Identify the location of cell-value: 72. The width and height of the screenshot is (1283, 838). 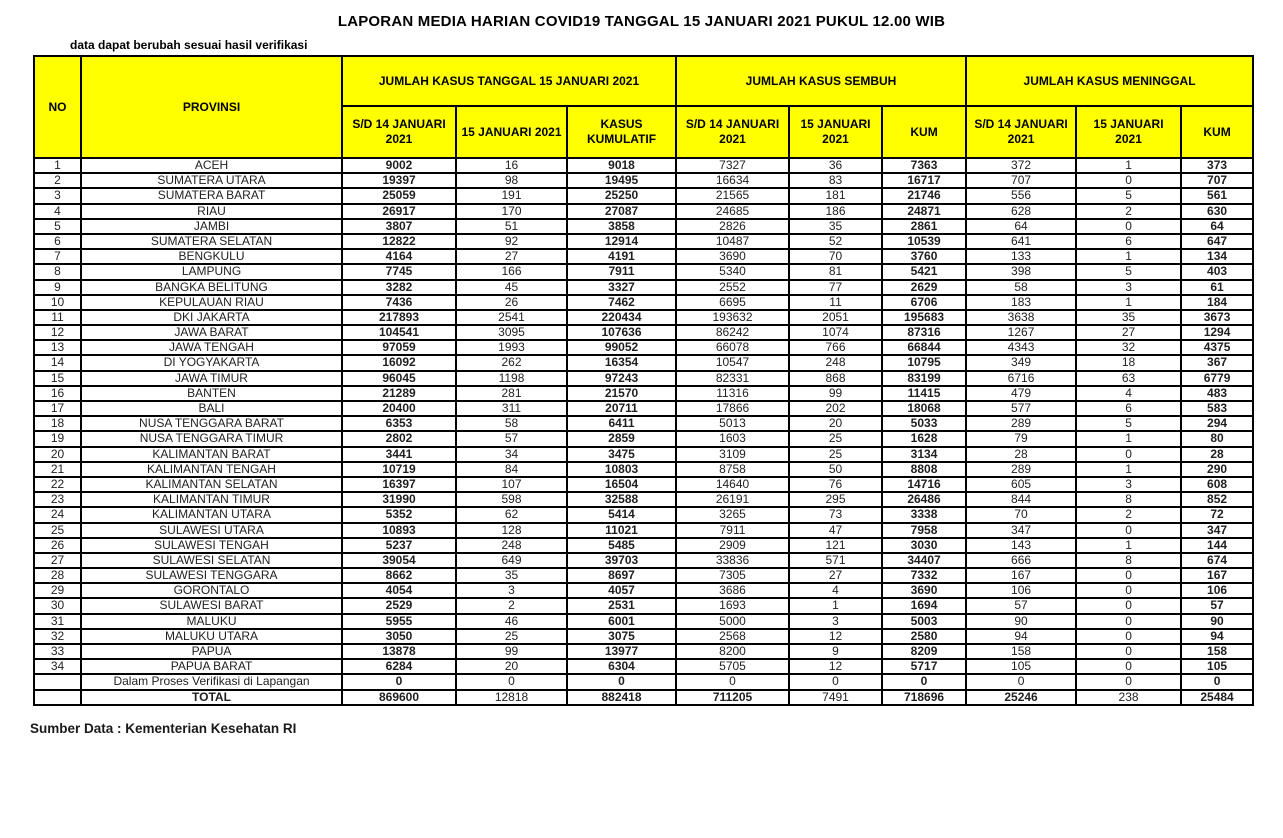
(1217, 515).